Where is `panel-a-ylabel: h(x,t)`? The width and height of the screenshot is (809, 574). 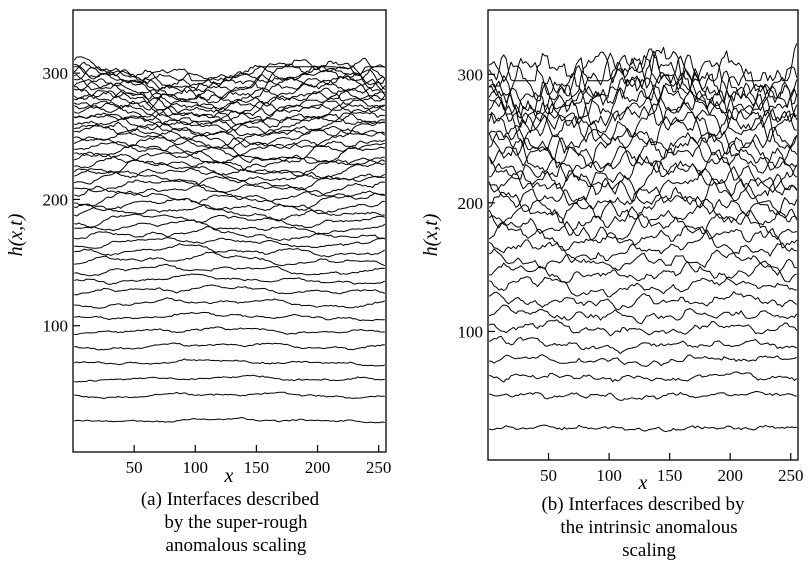
panel-a-ylabel: h(x,t) is located at coordinates (16, 234).